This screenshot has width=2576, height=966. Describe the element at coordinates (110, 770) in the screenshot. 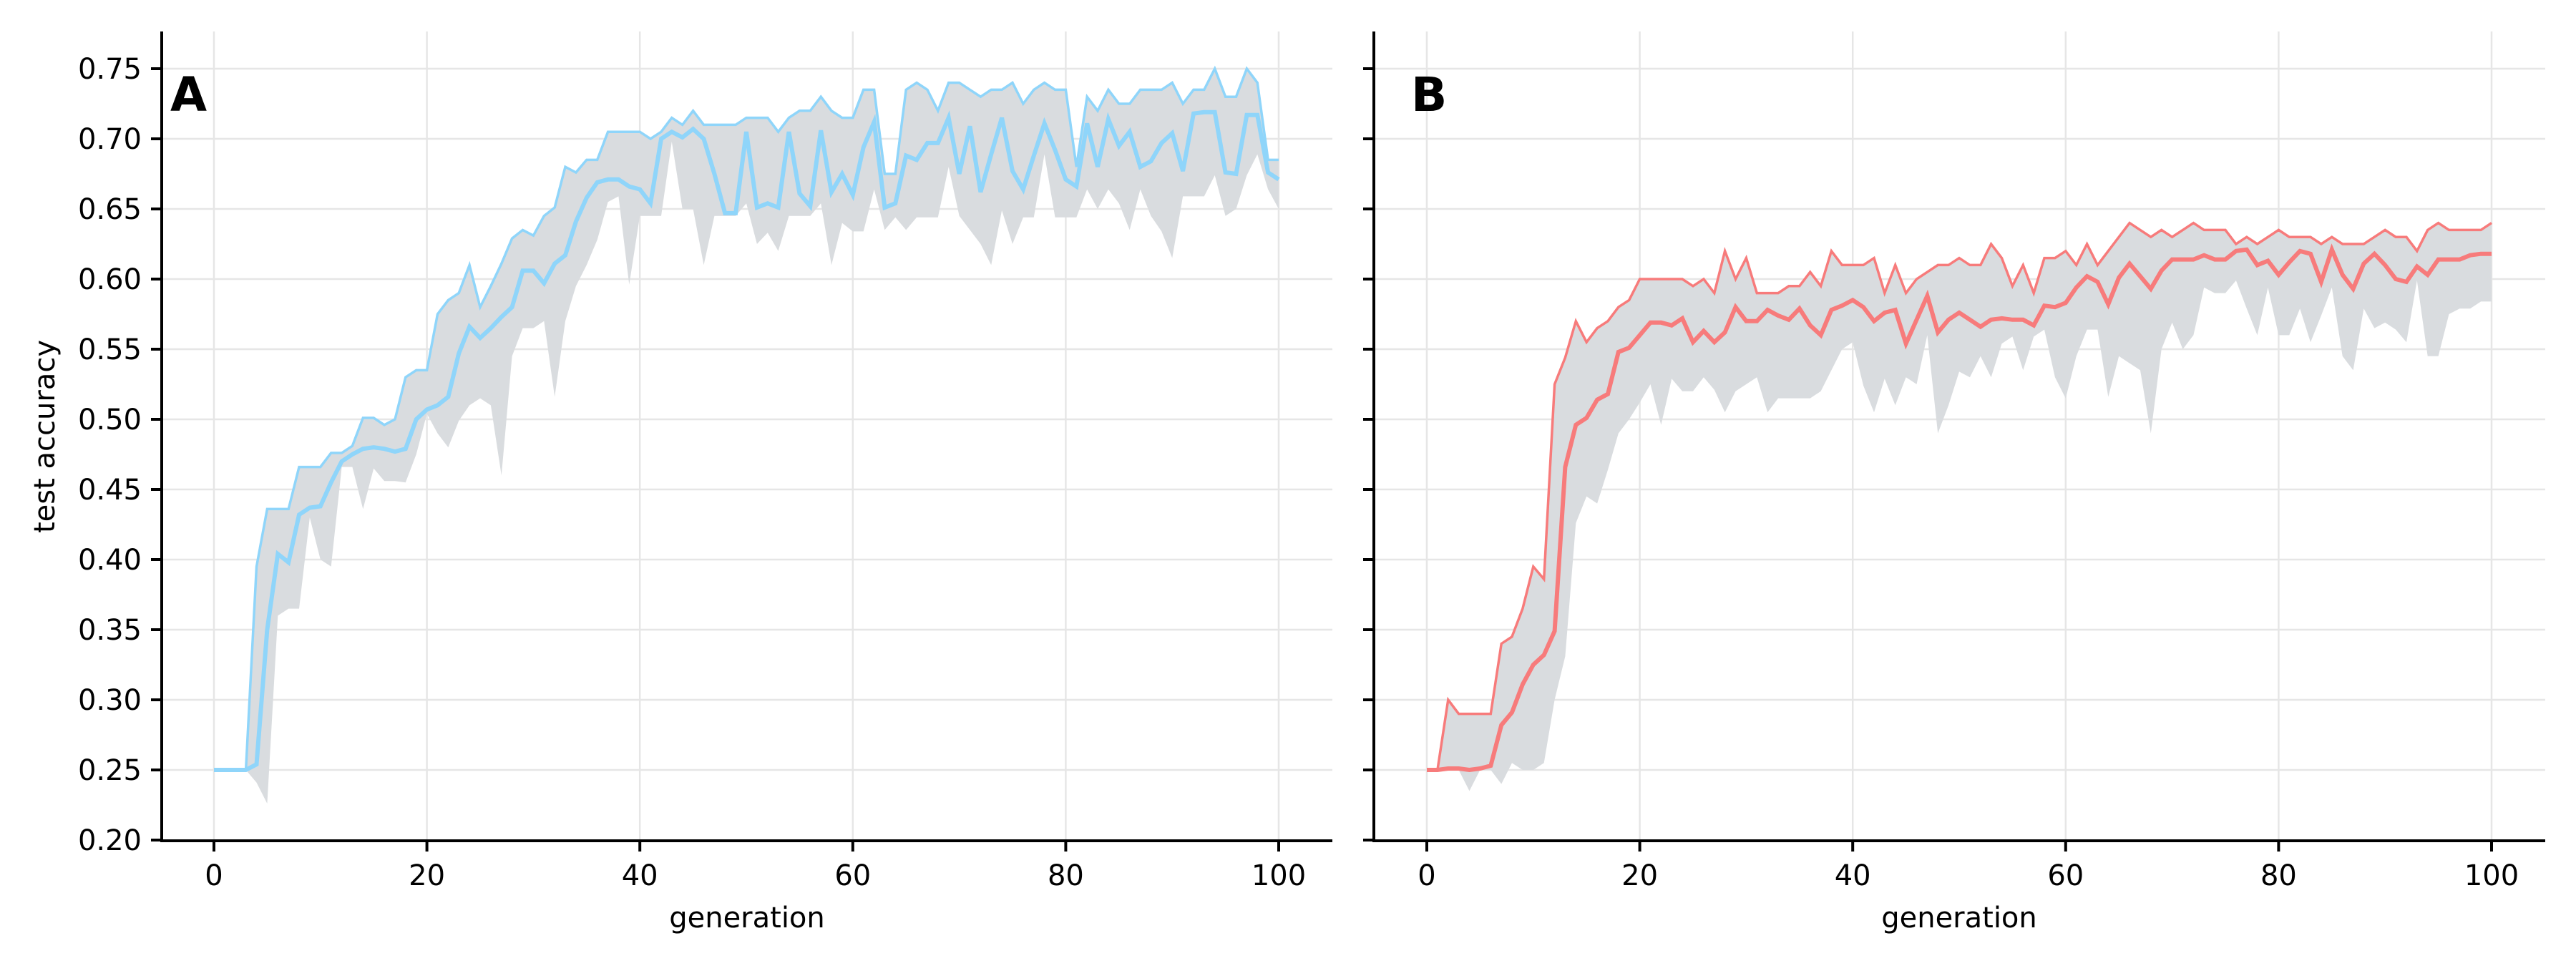

I see `y-tick-label: 0.25` at that location.